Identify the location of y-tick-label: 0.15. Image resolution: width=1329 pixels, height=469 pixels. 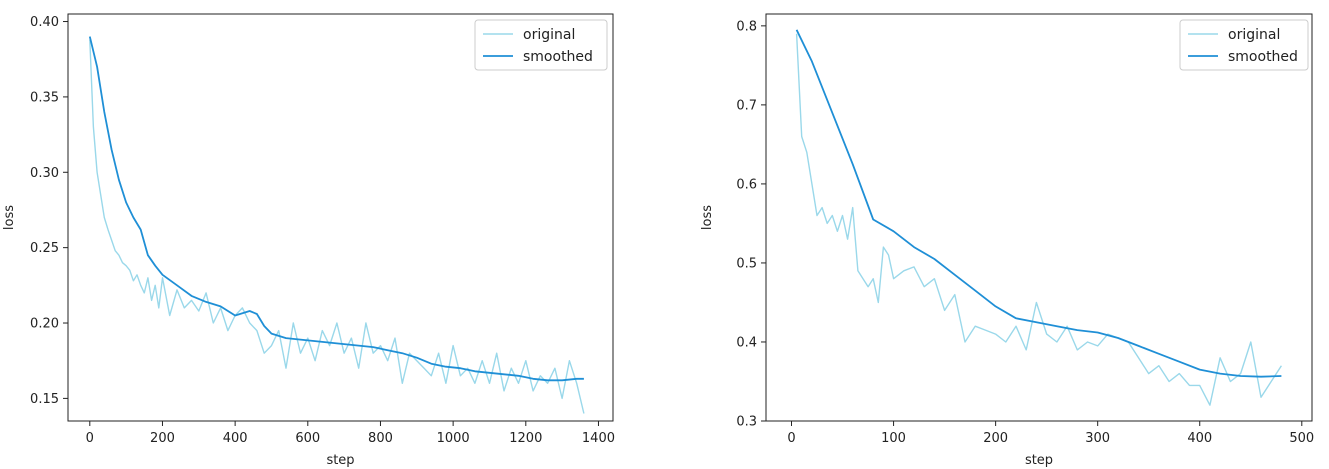
(44, 399).